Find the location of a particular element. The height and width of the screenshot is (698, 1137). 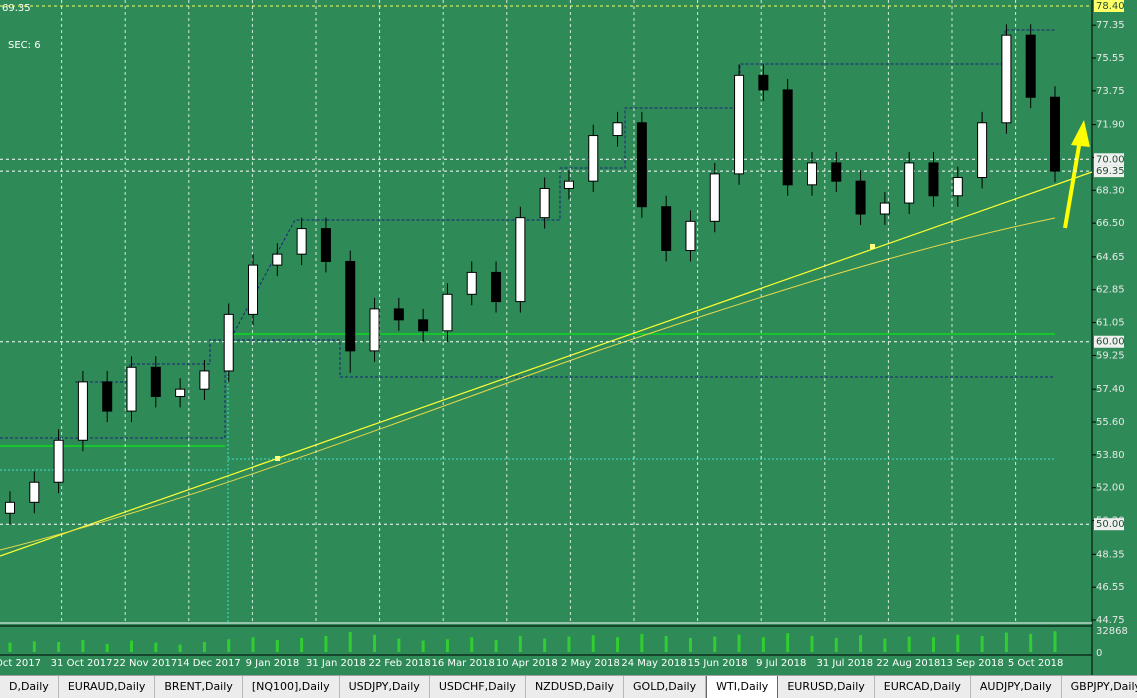

y-tick-label: 55.60 is located at coordinates (1110, 422).